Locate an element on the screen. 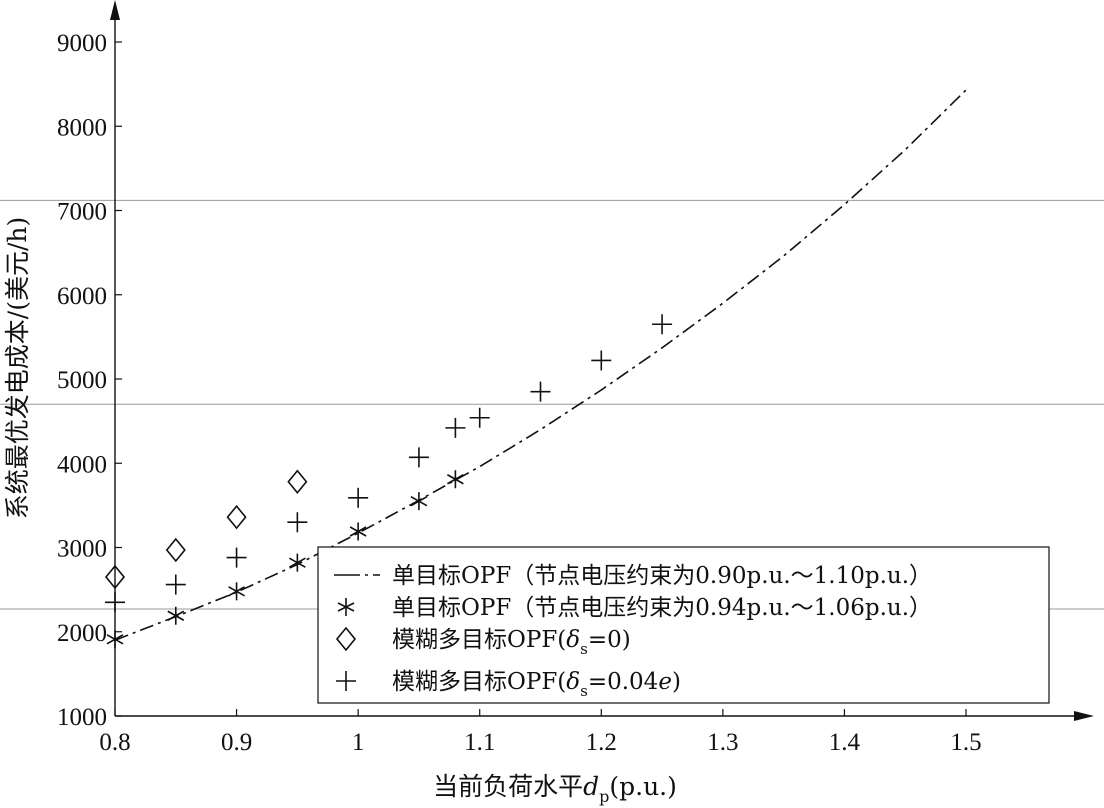 Image resolution: width=1104 pixels, height=808 pixels. y-tick-label-4: 5000 is located at coordinates (82, 380).